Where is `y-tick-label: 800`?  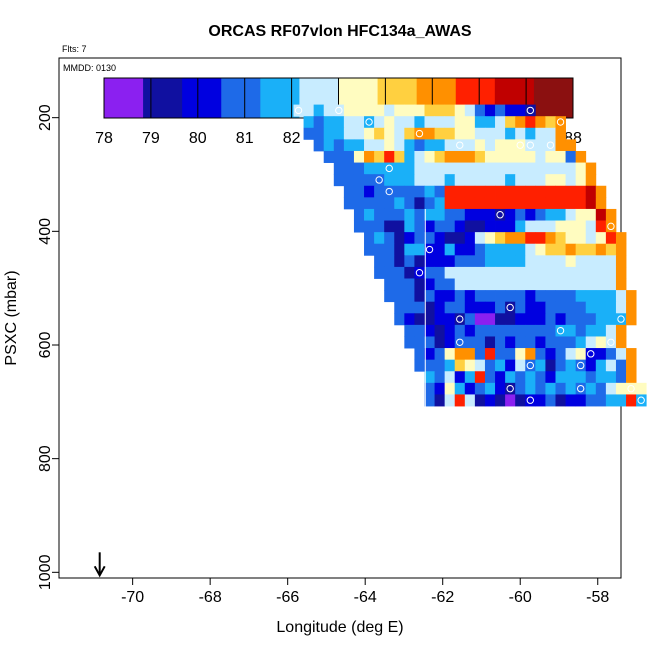
y-tick-label: 800 is located at coordinates (45, 458).